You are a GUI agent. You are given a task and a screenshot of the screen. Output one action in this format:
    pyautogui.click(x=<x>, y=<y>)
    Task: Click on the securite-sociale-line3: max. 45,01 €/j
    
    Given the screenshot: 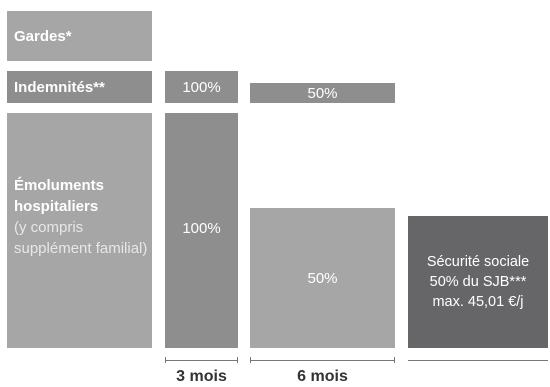 What is the action you would take?
    pyautogui.click(x=478, y=302)
    